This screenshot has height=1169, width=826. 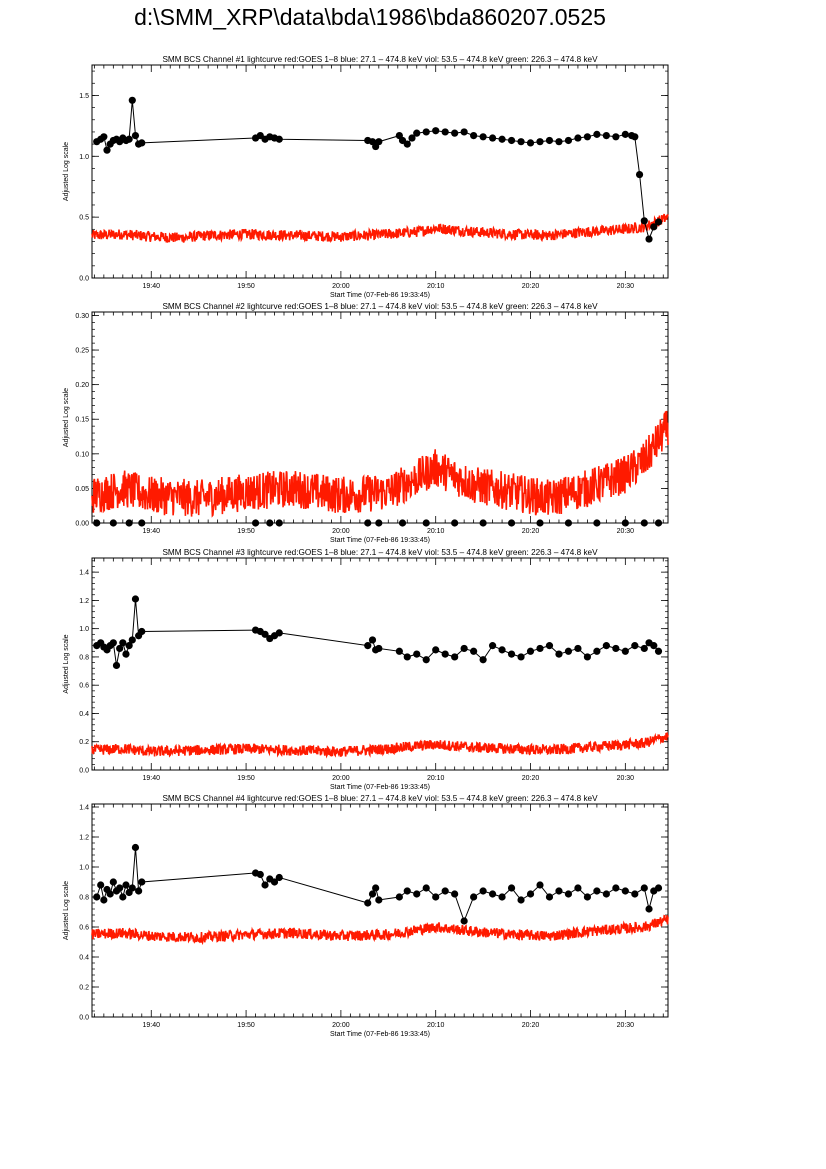 I want to click on y-tick-label: 1.2, so click(x=84, y=838).